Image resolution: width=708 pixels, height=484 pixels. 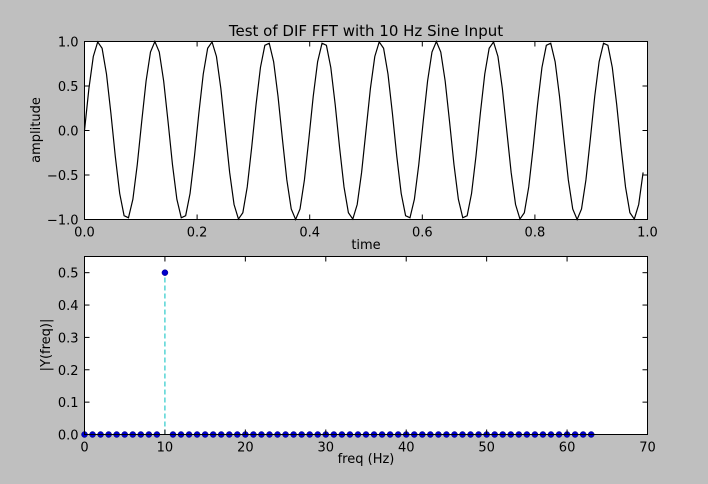 I want to click on x-tick-label: 0, so click(x=84, y=448).